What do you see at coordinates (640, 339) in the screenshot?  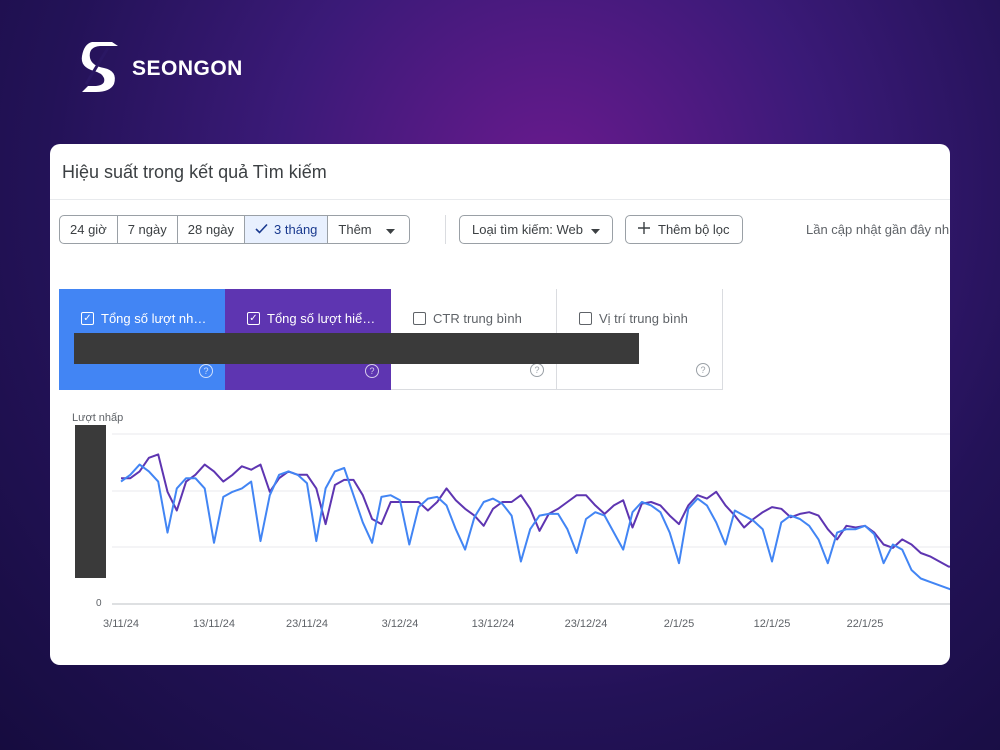 I see `metric-card-position: Vị trí trung bình ?` at bounding box center [640, 339].